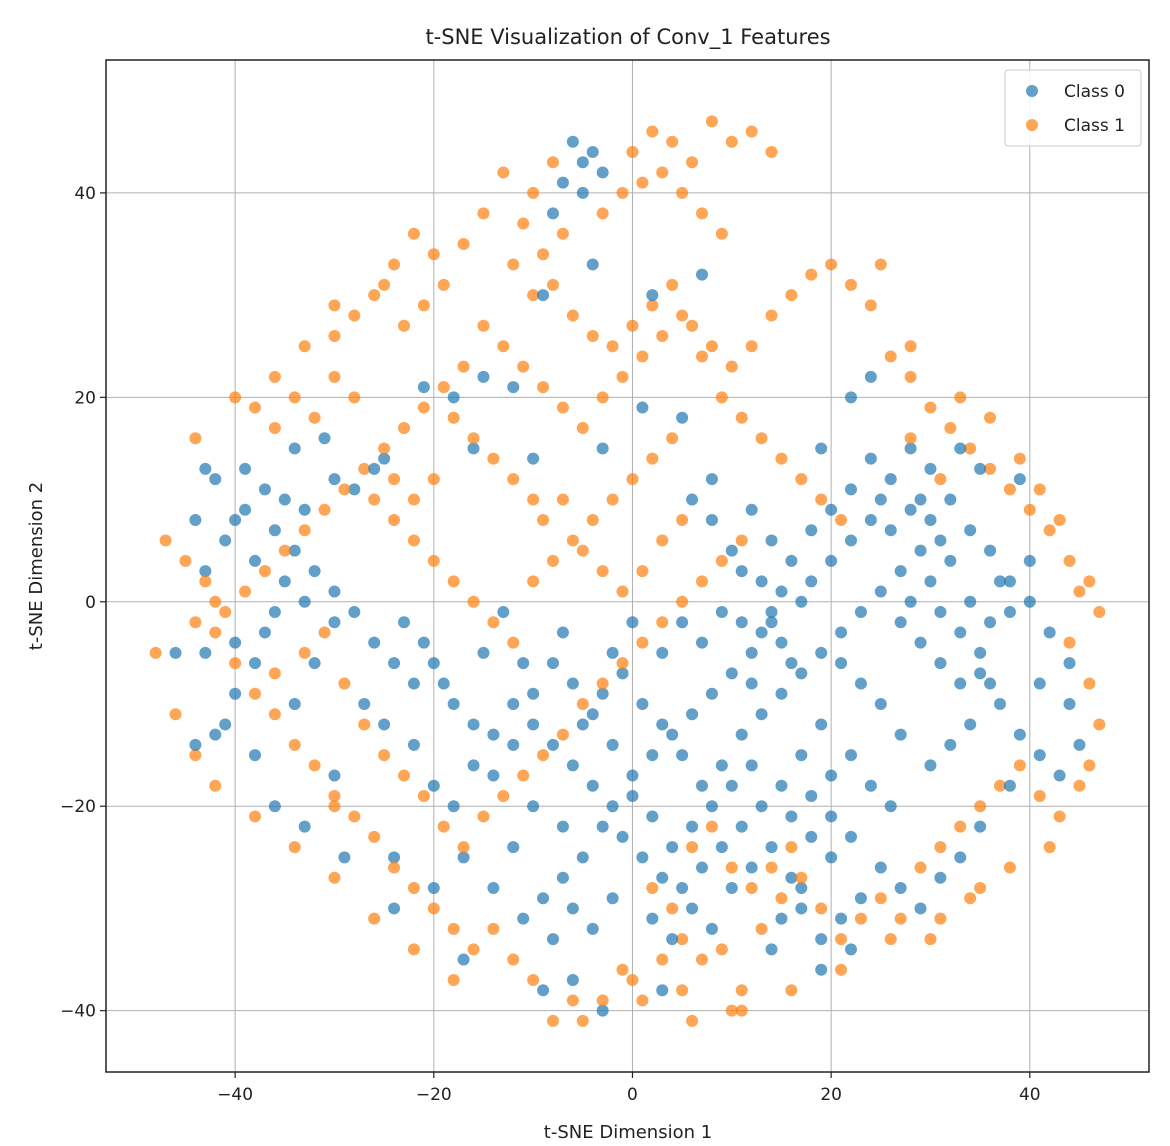  Describe the element at coordinates (1073, 108) in the screenshot. I see `legend-box` at that location.